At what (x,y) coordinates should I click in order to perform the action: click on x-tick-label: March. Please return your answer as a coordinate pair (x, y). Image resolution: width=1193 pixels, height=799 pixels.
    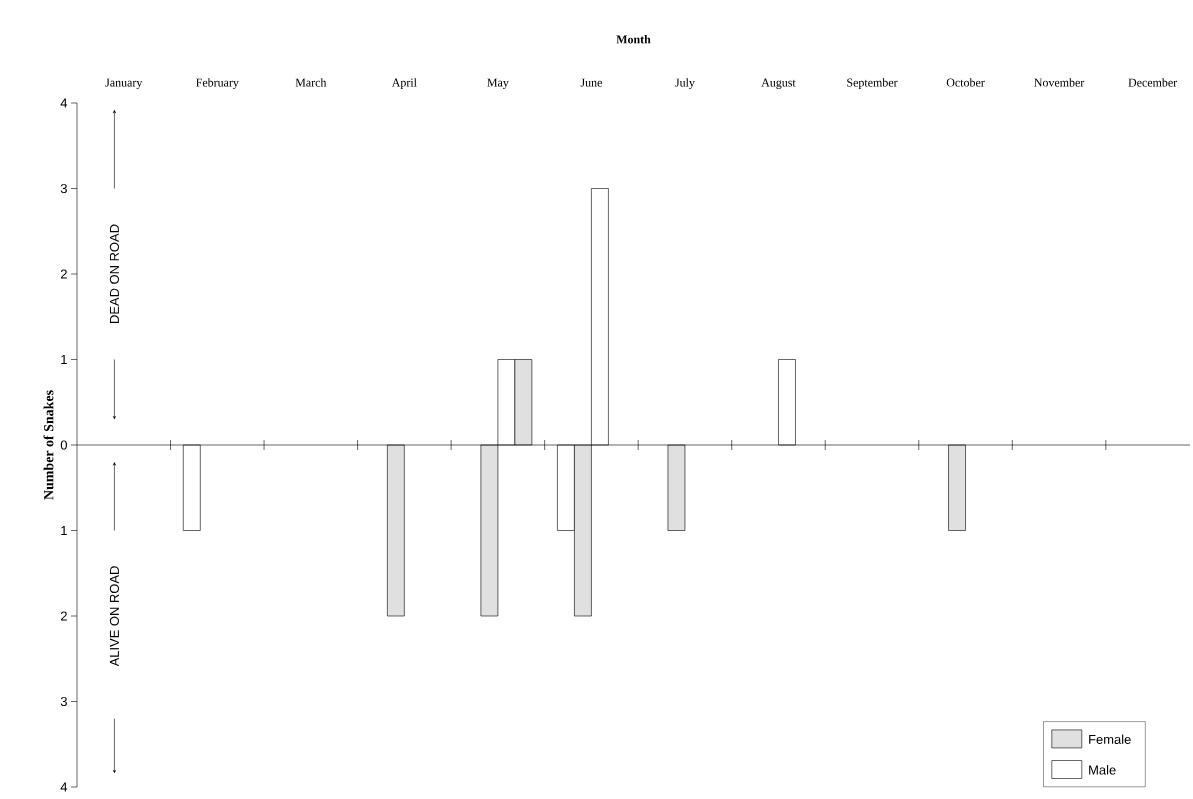
    Looking at the image, I should click on (311, 82).